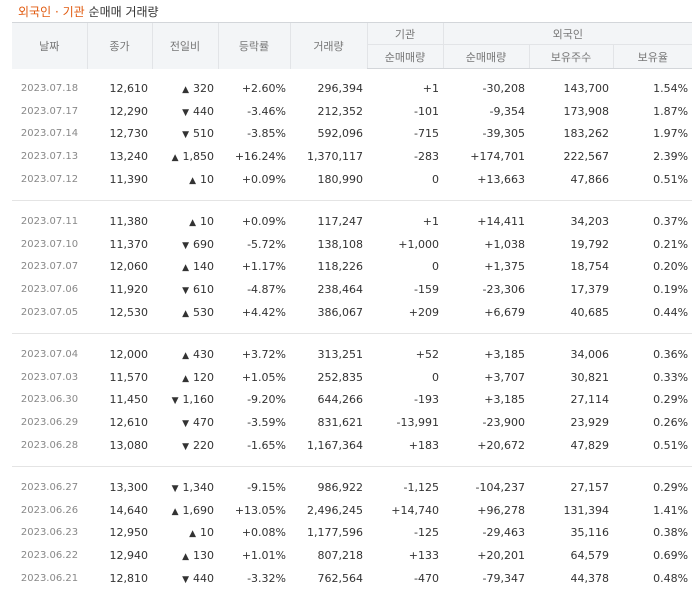 The height and width of the screenshot is (591, 693). I want to click on holding-rate-cell: 1.87%, so click(671, 111).